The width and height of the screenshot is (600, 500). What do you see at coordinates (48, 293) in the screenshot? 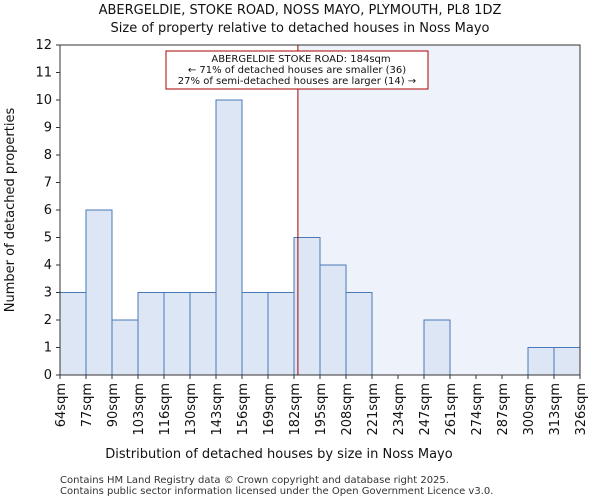
I see `y-tick-label: 3` at bounding box center [48, 293].